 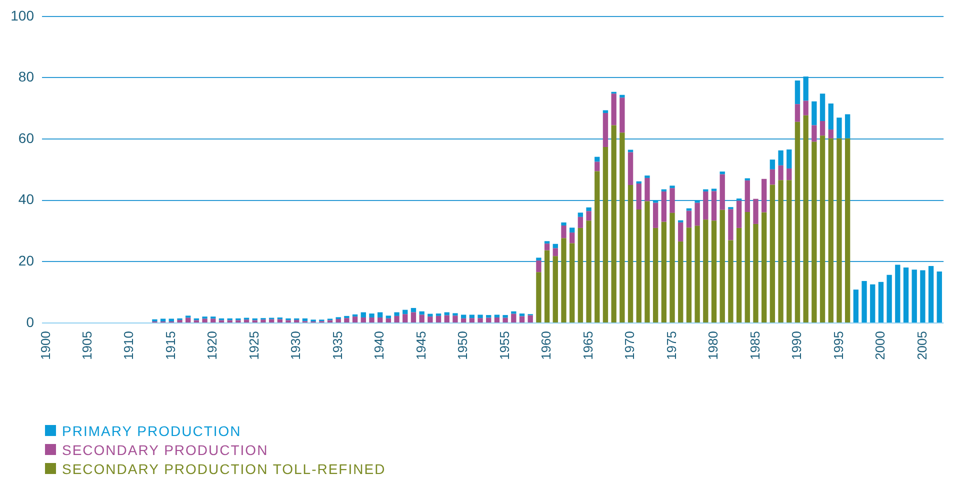 What do you see at coordinates (86, 345) in the screenshot?
I see `x-tick-label: 1905` at bounding box center [86, 345].